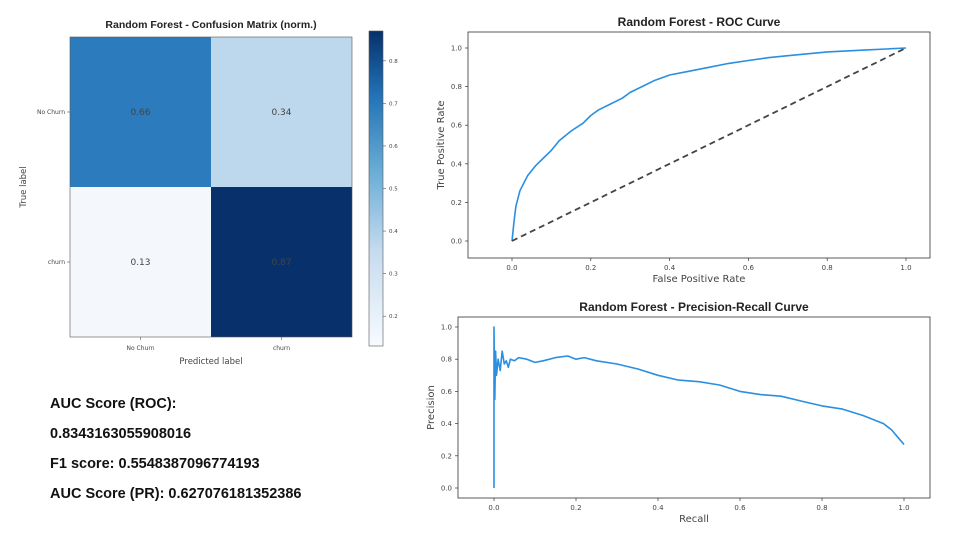  I want to click on cm-cell-label-1-0: 0.13, so click(140, 263).